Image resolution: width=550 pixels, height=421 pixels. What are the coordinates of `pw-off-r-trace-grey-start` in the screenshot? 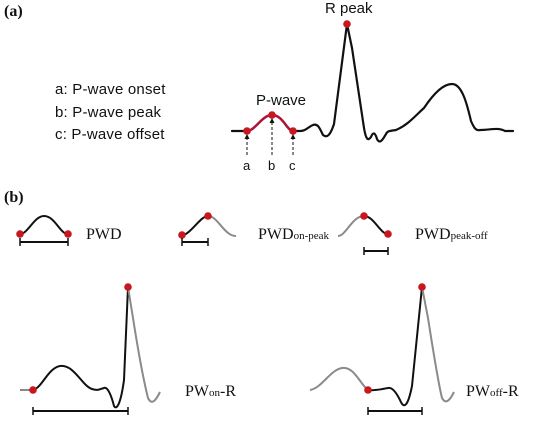 It's located at (339, 378).